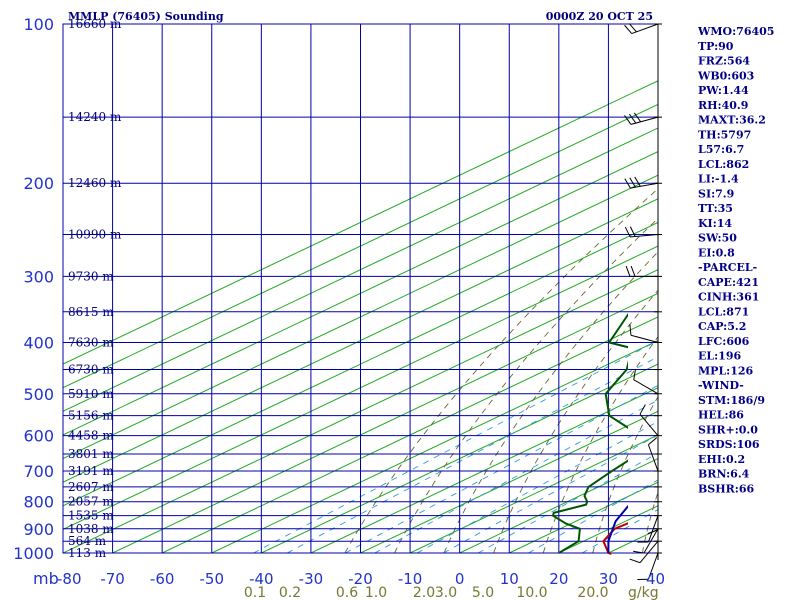  I want to click on temperature-tick-label: 10, so click(509, 579).